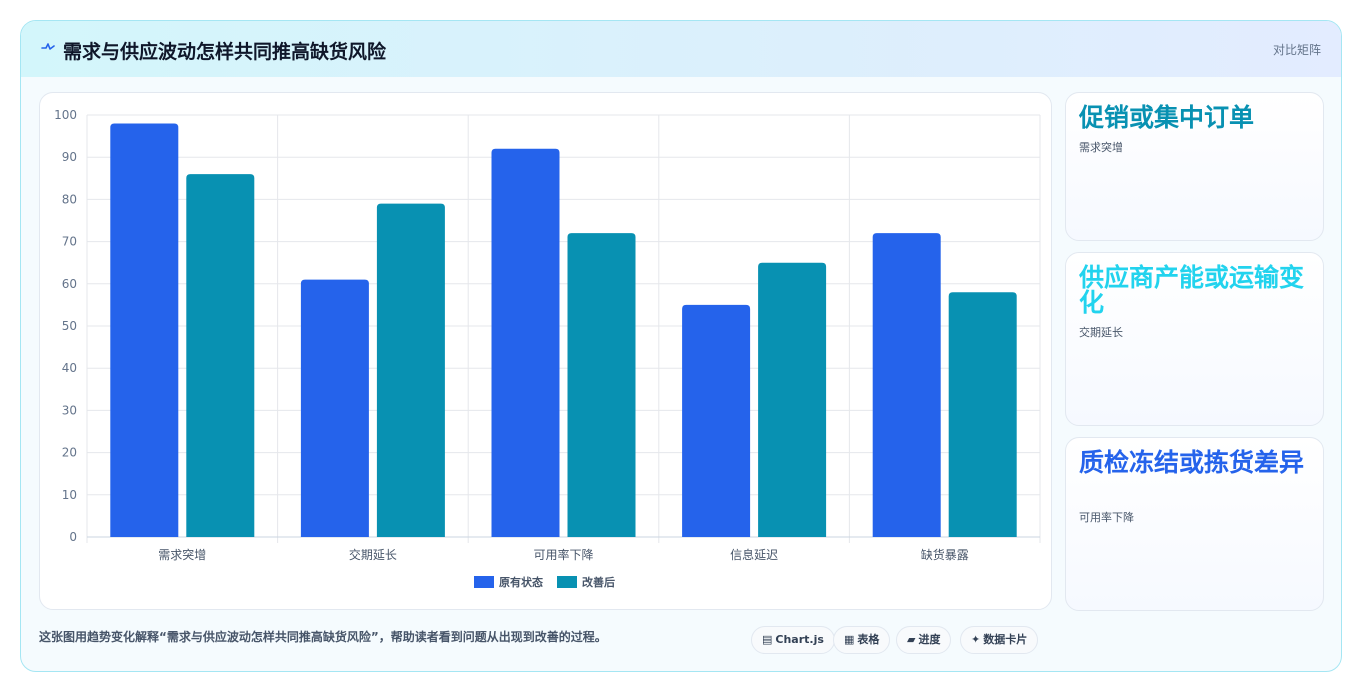 The height and width of the screenshot is (693, 1363). What do you see at coordinates (793, 640) in the screenshot?
I see `pill-chartjs: ▤ Chart.js` at bounding box center [793, 640].